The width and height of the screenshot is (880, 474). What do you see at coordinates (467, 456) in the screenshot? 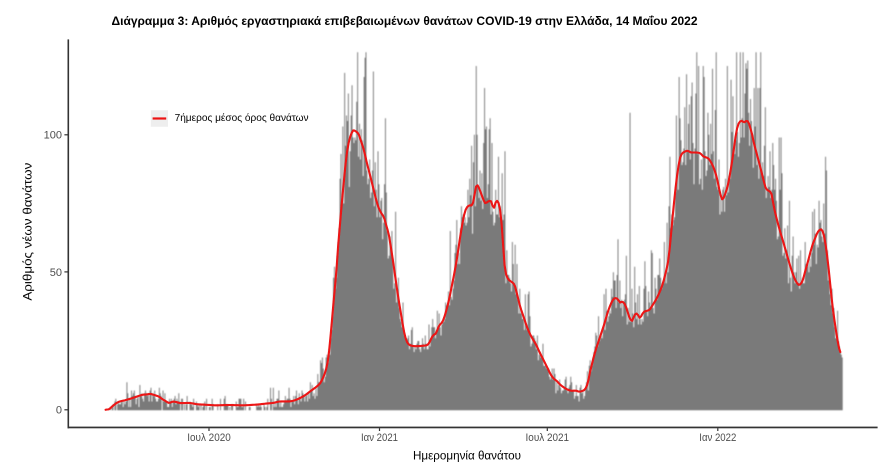
I see `svg-text: Ημερομηνία θανάτου` at bounding box center [467, 456].